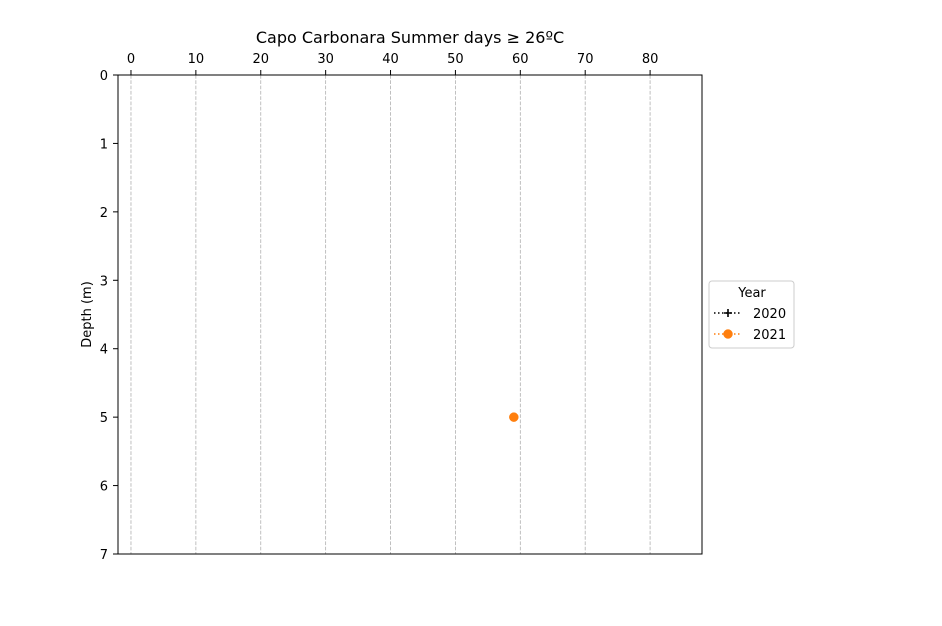 The height and width of the screenshot is (626, 942). What do you see at coordinates (104, 487) in the screenshot?
I see `y-tick-label: 6` at bounding box center [104, 487].